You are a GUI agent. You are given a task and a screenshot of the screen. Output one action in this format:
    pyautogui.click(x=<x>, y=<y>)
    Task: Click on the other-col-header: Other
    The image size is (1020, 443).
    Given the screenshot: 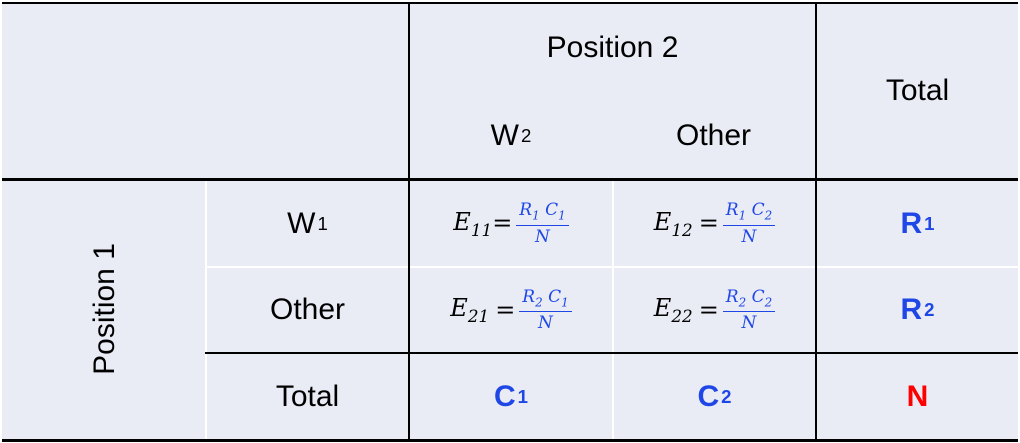 What is the action you would take?
    pyautogui.click(x=713, y=135)
    